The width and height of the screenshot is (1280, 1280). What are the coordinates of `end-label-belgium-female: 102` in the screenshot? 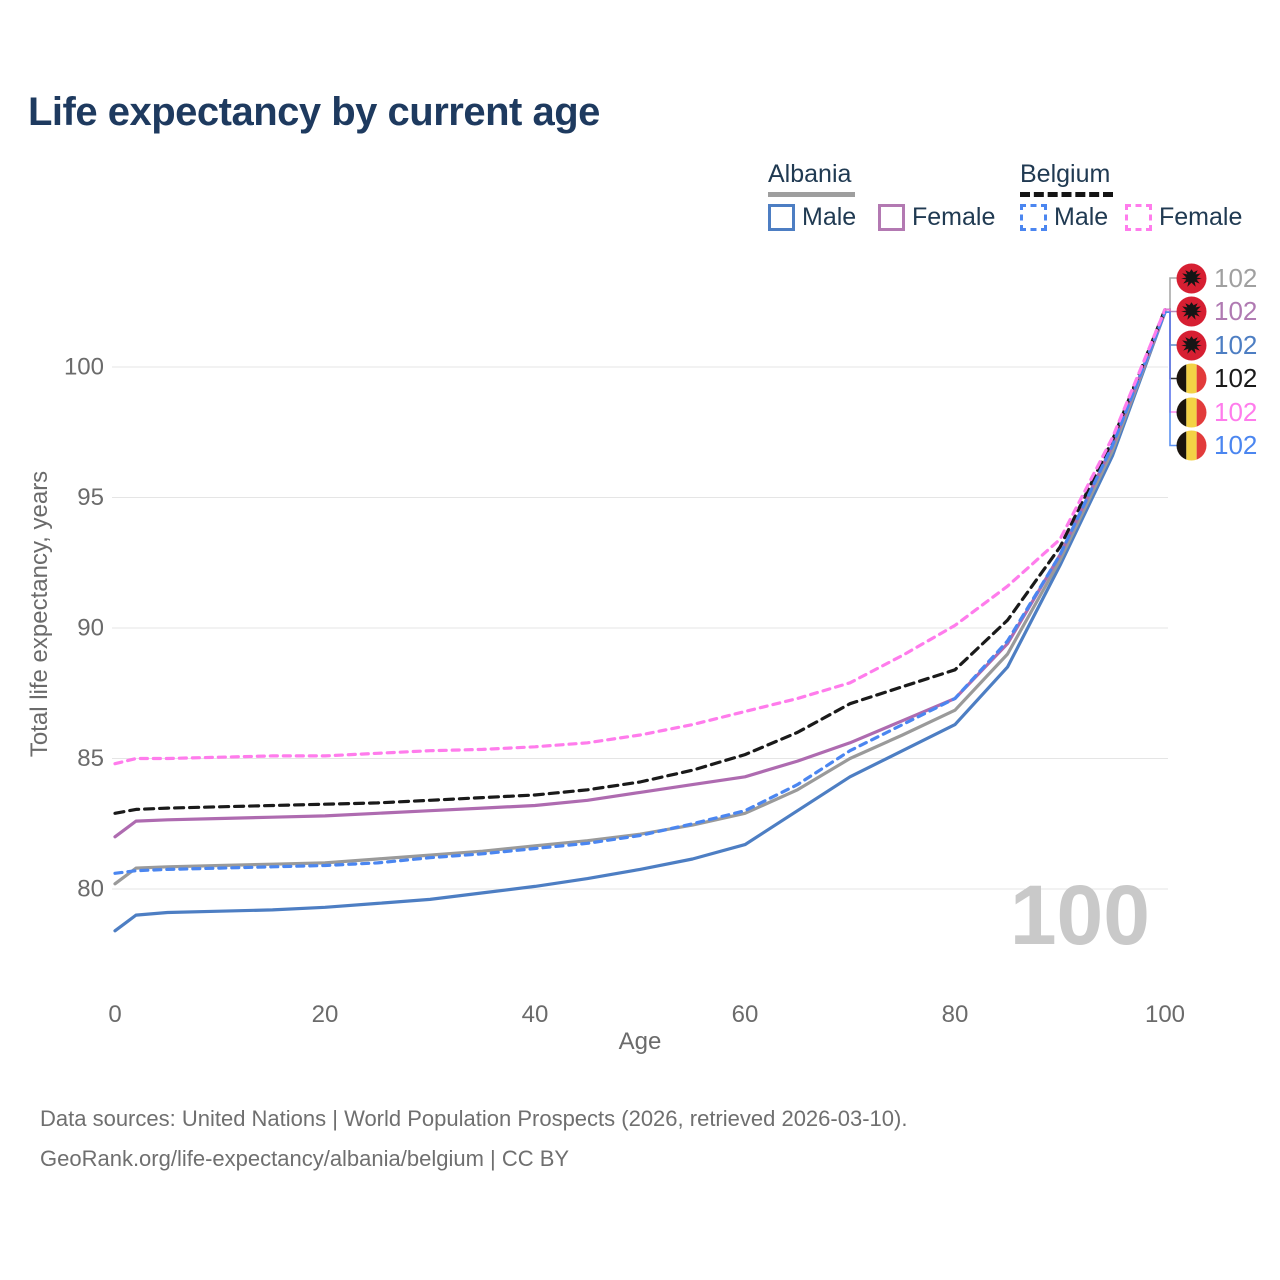 It's located at (1216, 412).